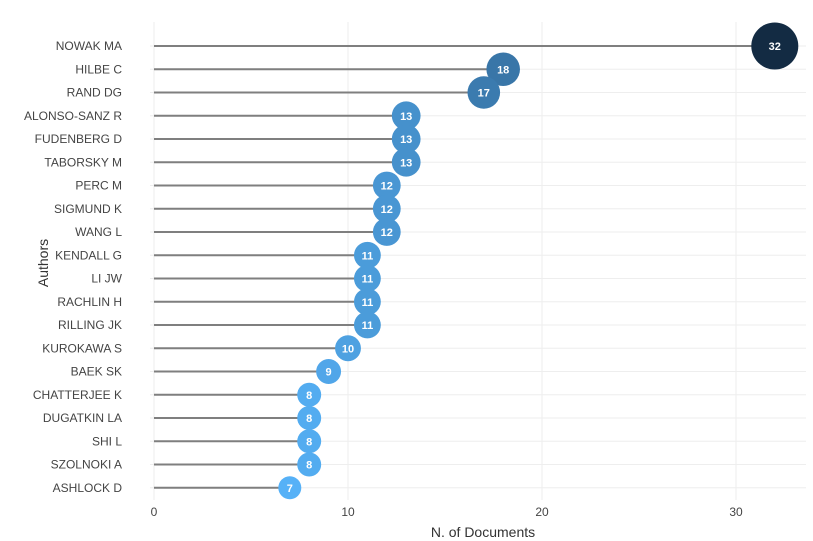 This screenshot has height=541, width=813. Describe the element at coordinates (98, 186) in the screenshot. I see `author-label: PERC M` at that location.